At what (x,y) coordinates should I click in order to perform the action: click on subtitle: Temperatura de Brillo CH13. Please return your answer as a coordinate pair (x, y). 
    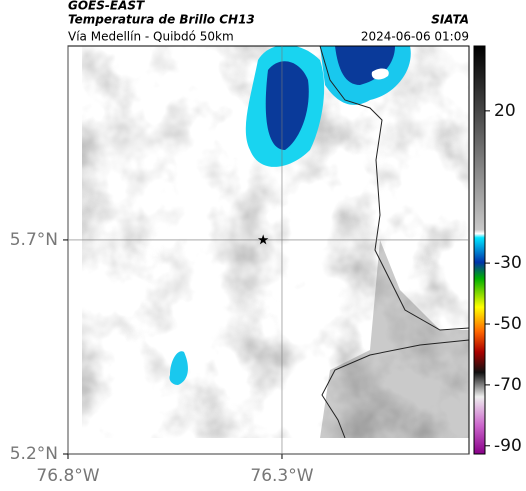
    Looking at the image, I should click on (161, 20).